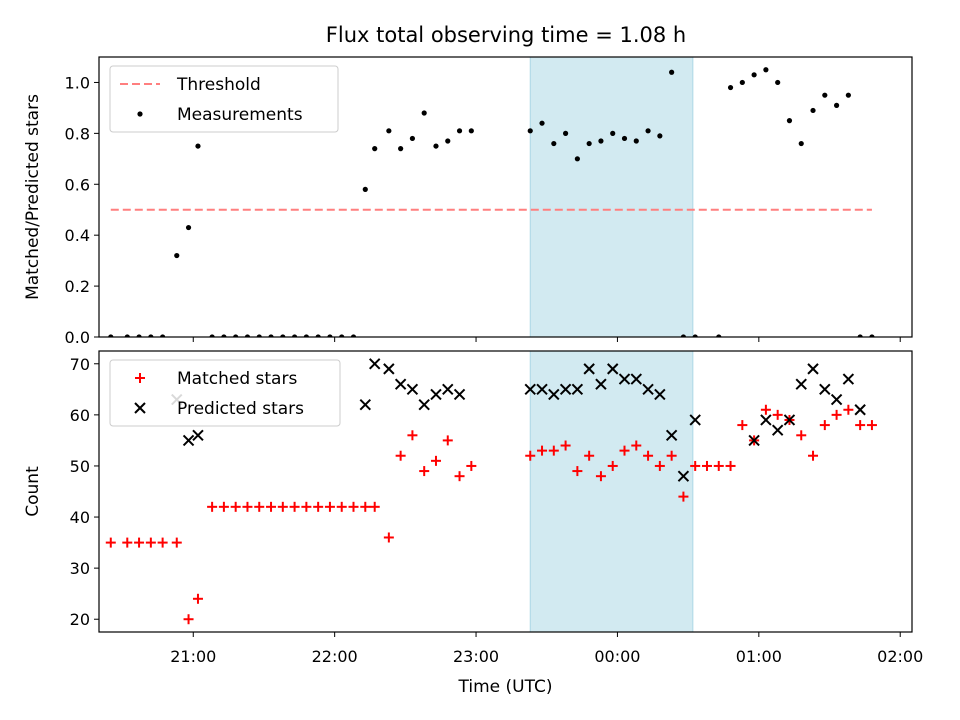 This screenshot has width=960, height=720. I want to click on x-tick-label: 02:00, so click(900, 656).